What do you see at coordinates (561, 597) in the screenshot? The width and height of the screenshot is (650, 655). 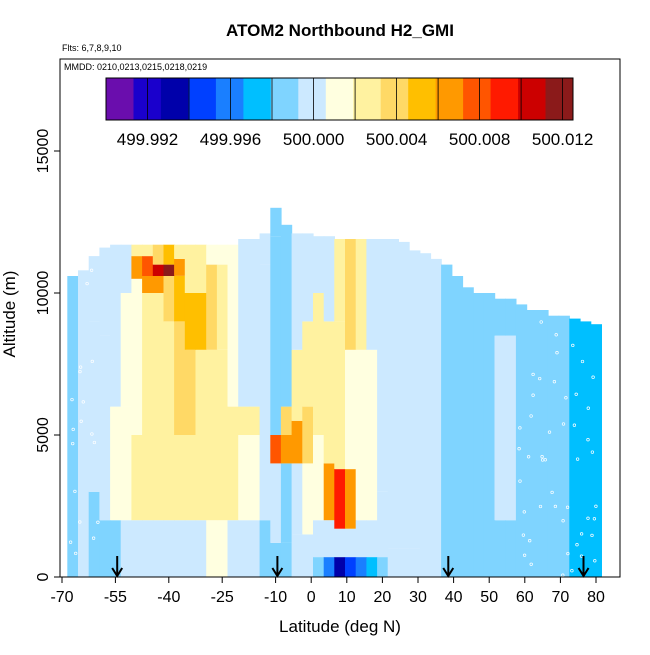 I see `x-tick-label: 70` at bounding box center [561, 597].